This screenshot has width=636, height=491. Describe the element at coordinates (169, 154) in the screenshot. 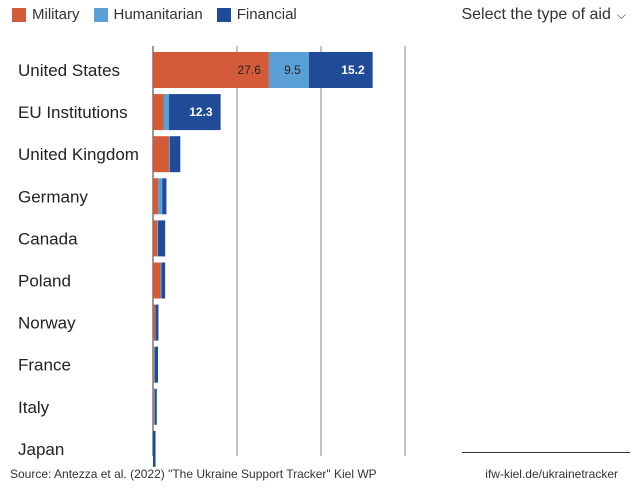

I see `bar-united-kingdom-humanitarian` at that location.